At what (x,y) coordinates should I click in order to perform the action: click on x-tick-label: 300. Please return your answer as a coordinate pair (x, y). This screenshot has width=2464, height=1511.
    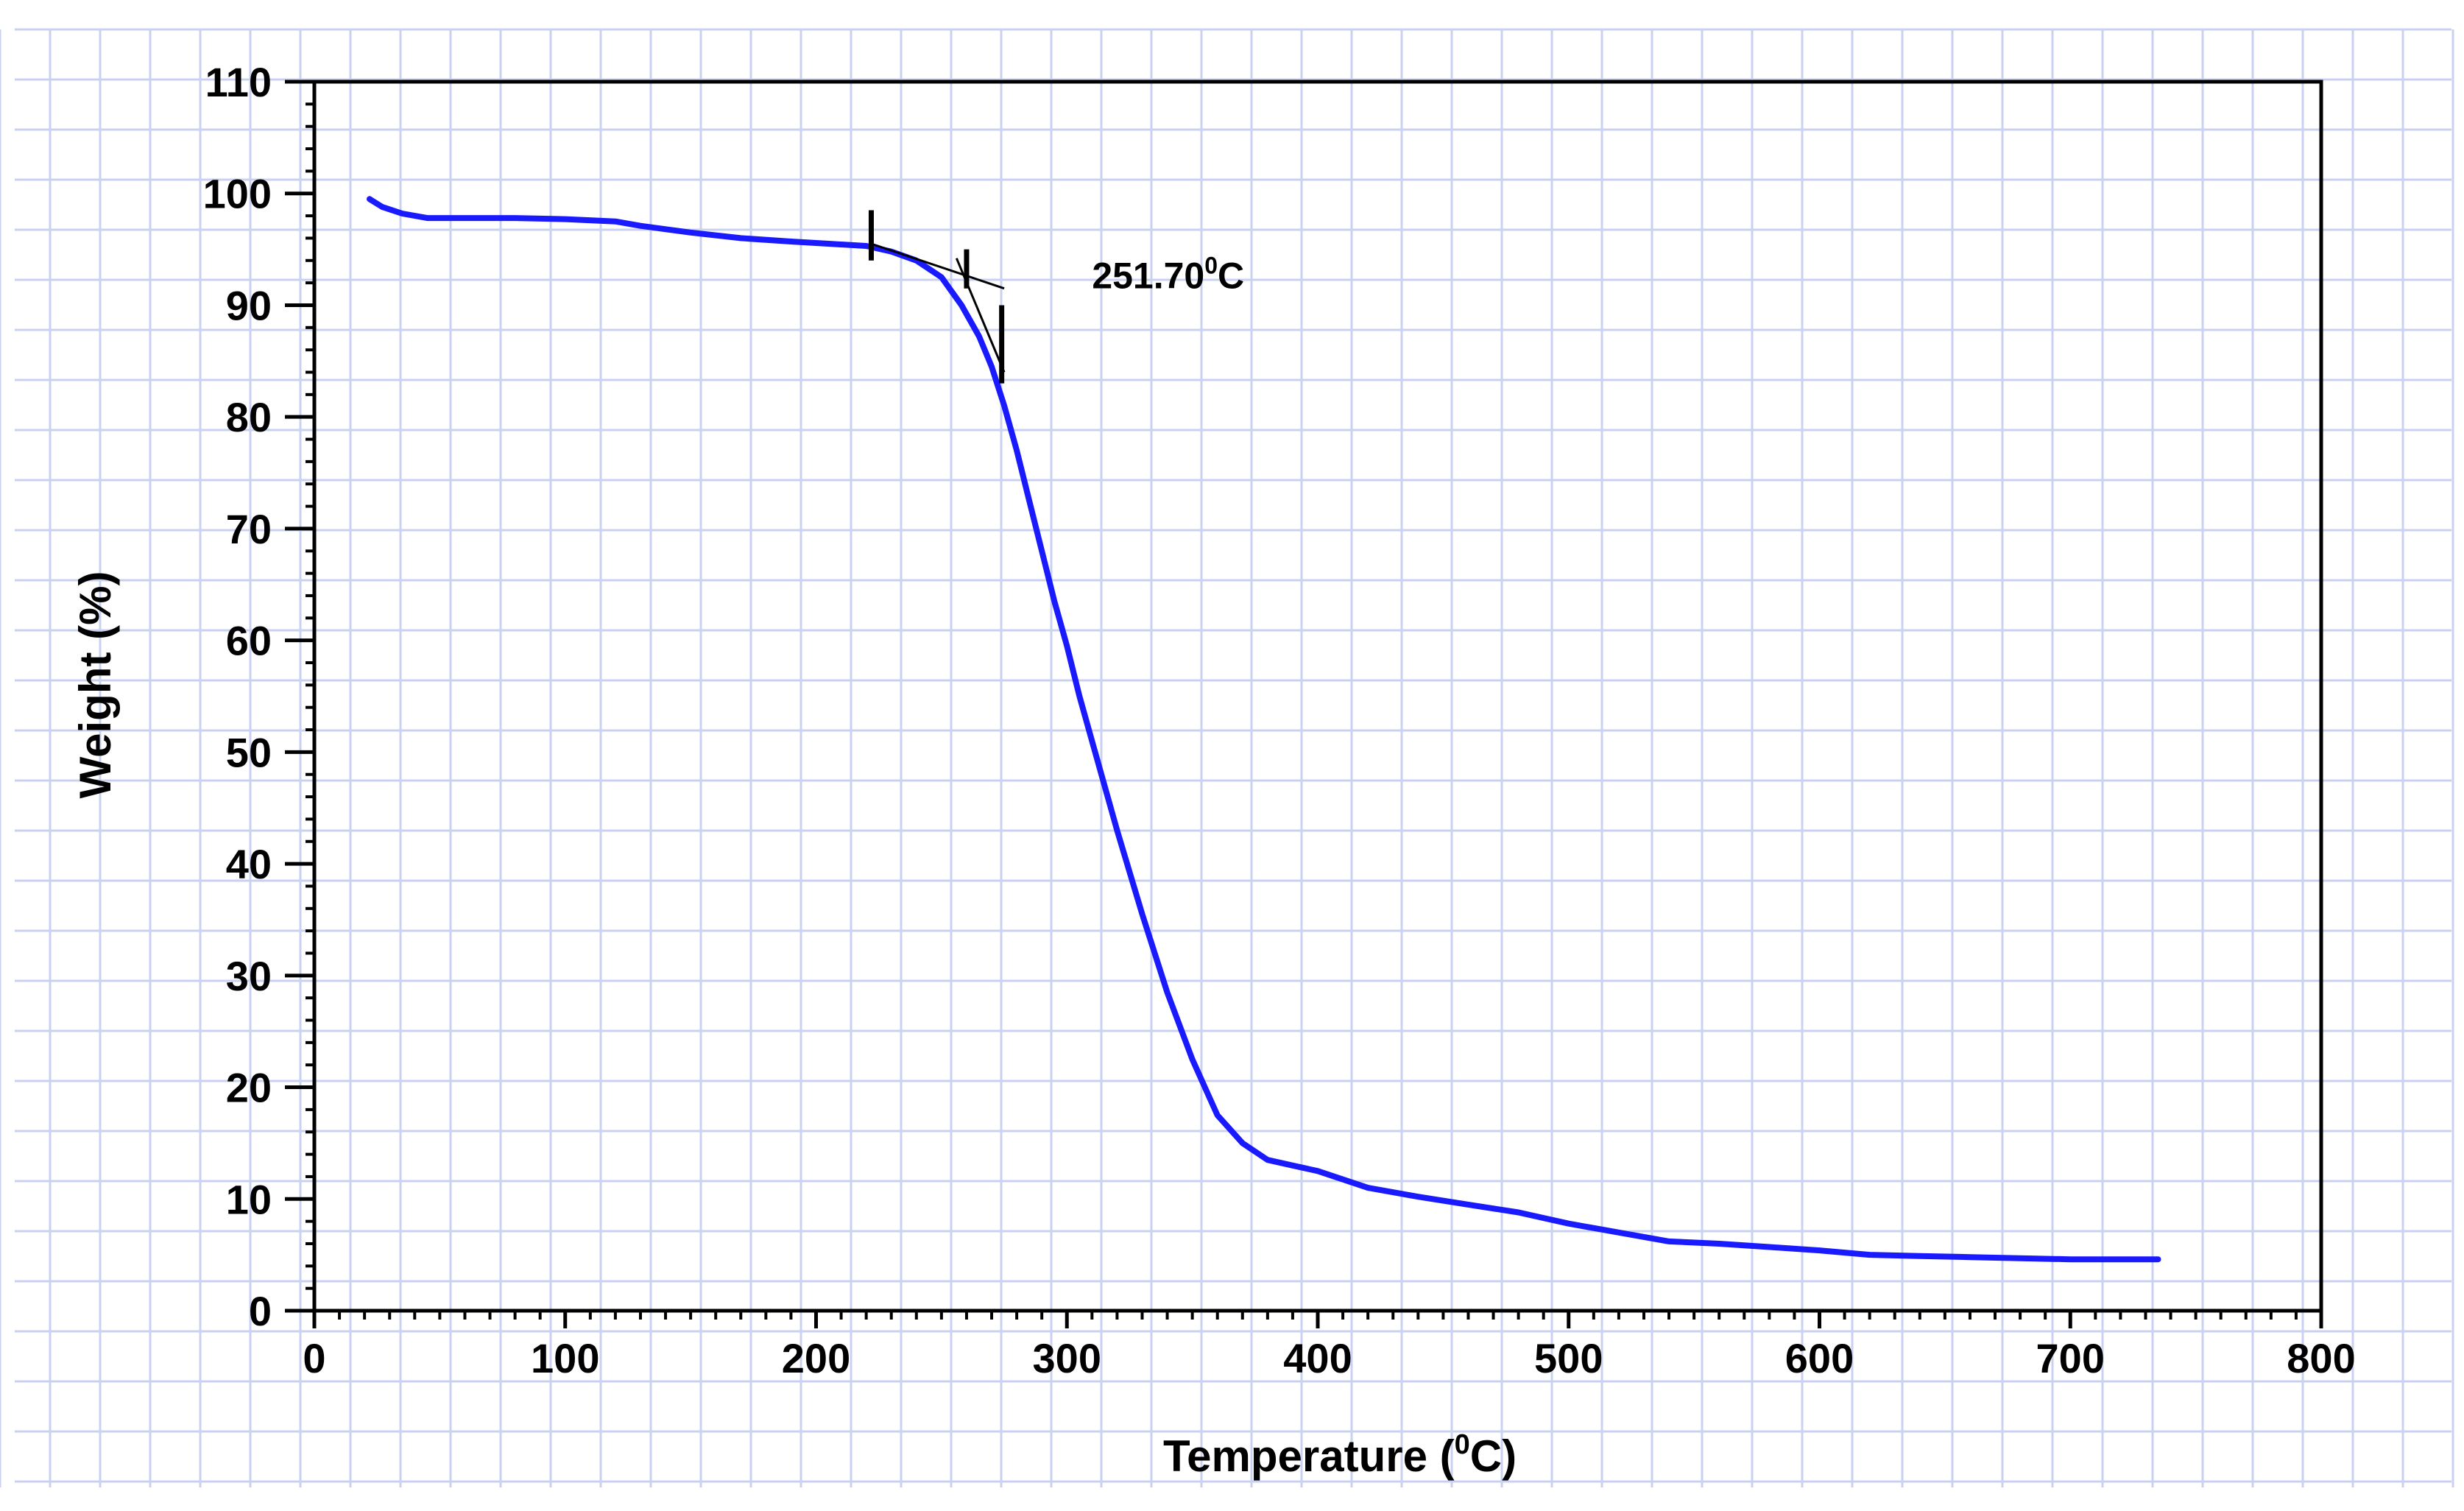
    Looking at the image, I should click on (1067, 1358).